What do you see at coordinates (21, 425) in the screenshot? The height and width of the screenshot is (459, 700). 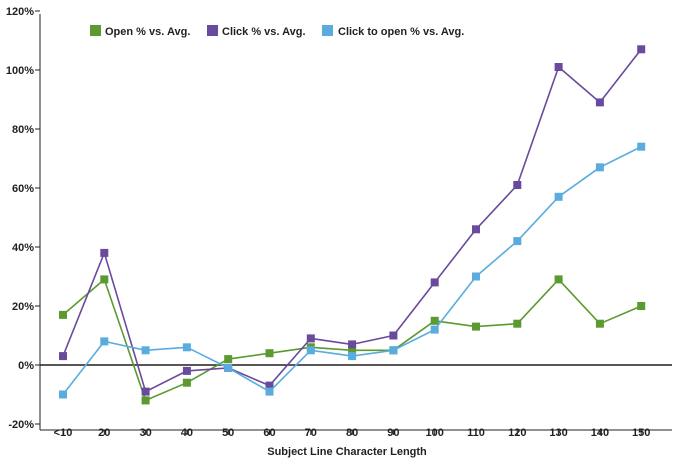 I see `y-tick-label: -20%` at bounding box center [21, 425].